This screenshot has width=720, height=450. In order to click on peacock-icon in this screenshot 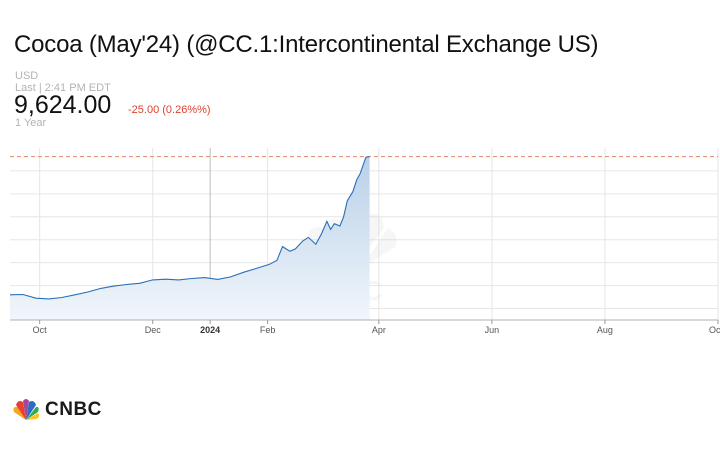, I will do `click(26, 409)`.